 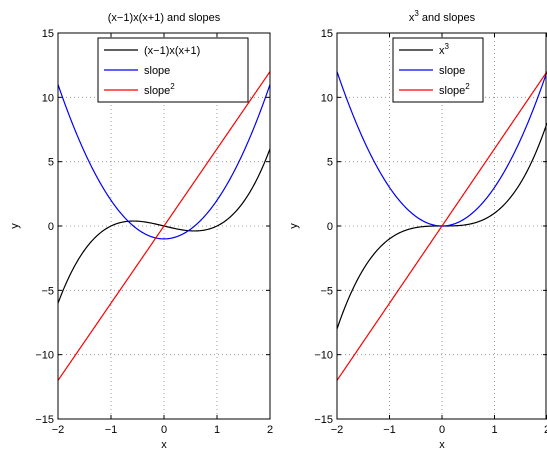 What do you see at coordinates (447, 18) in the screenshot?
I see `chart-right-title-rest: and slopes` at bounding box center [447, 18].